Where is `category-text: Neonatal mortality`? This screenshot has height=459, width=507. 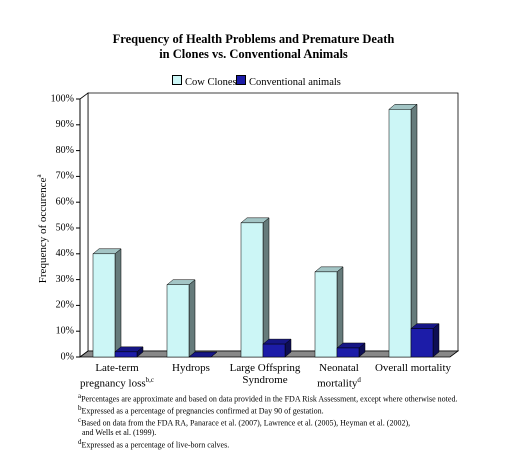
category-text: Neonatal mortality is located at coordinates (338, 376).